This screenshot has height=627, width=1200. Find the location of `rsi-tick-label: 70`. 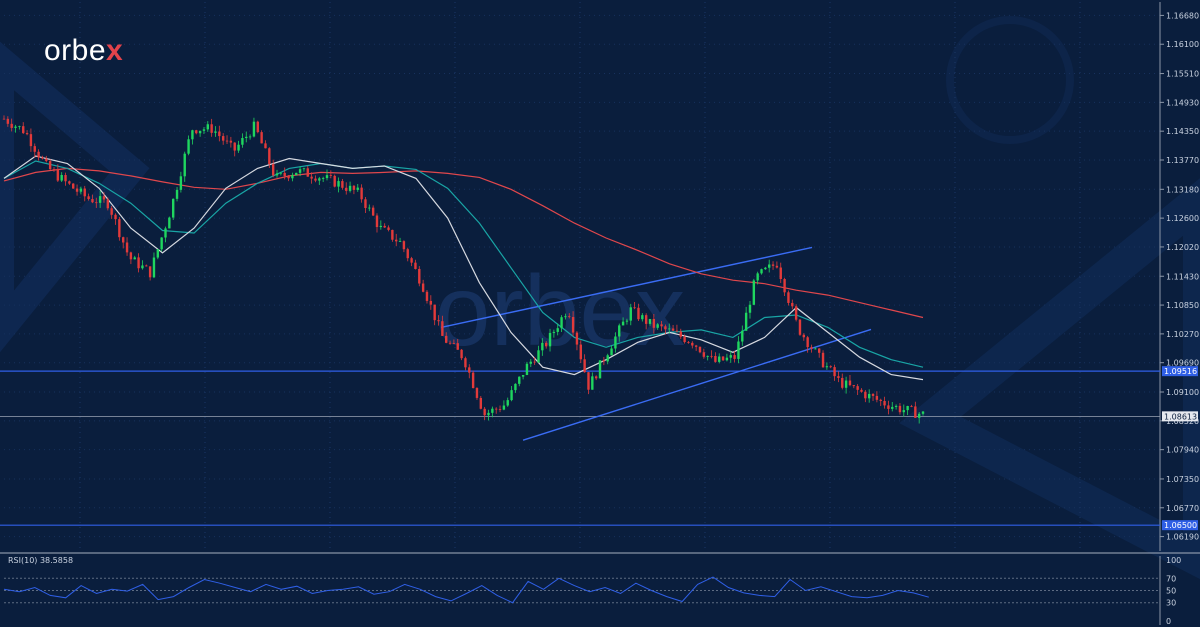

rsi-tick-label: 70 is located at coordinates (1171, 578).